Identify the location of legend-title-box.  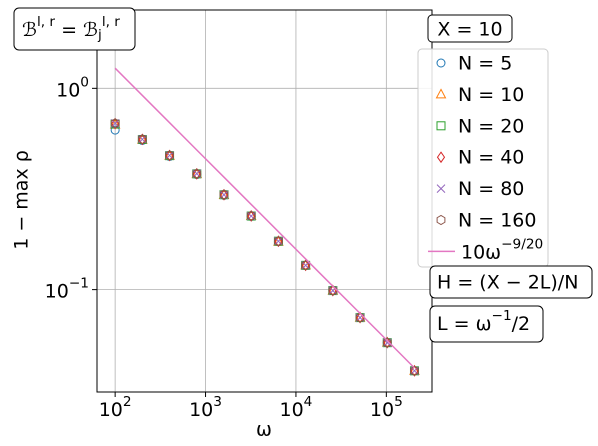
(470, 28).